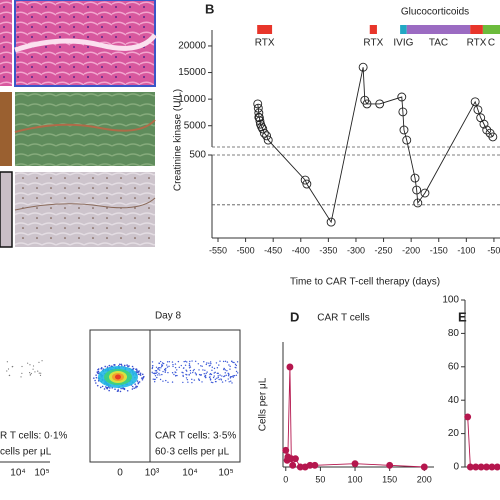 This screenshot has height=500, width=500. What do you see at coordinates (118, 377) in the screenshot?
I see `flow-density` at bounding box center [118, 377].